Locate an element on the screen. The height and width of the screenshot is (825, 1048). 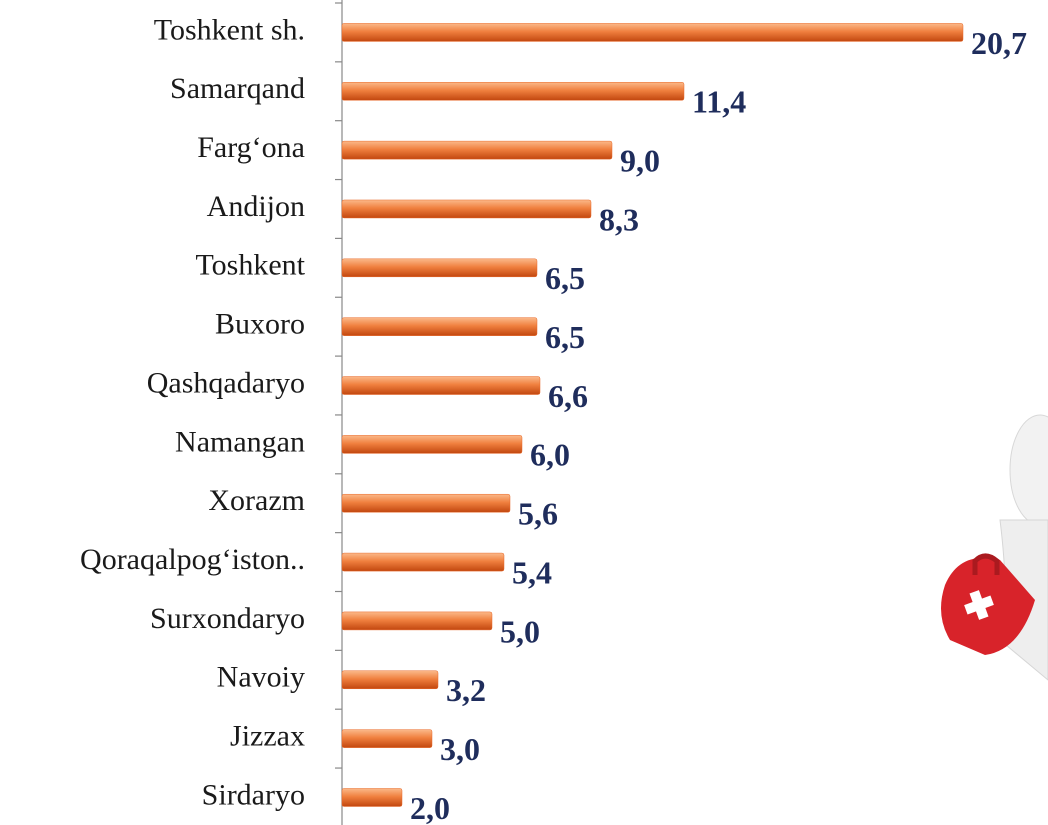
value-label: 11,4 is located at coordinates (719, 102).